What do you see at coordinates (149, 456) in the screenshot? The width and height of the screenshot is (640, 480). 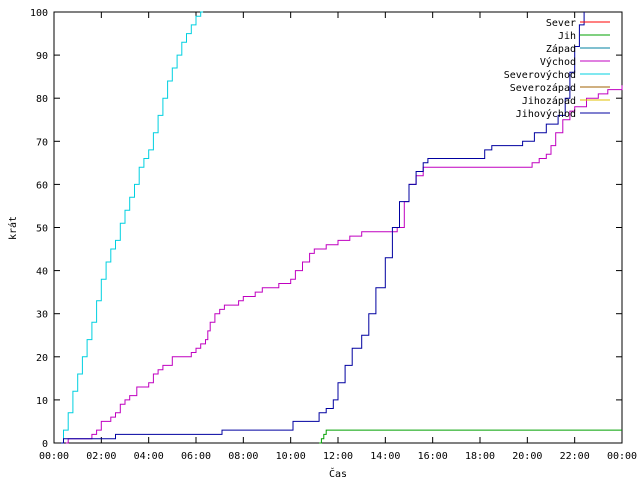 I see `x-tick-label: 04:00` at bounding box center [149, 456].